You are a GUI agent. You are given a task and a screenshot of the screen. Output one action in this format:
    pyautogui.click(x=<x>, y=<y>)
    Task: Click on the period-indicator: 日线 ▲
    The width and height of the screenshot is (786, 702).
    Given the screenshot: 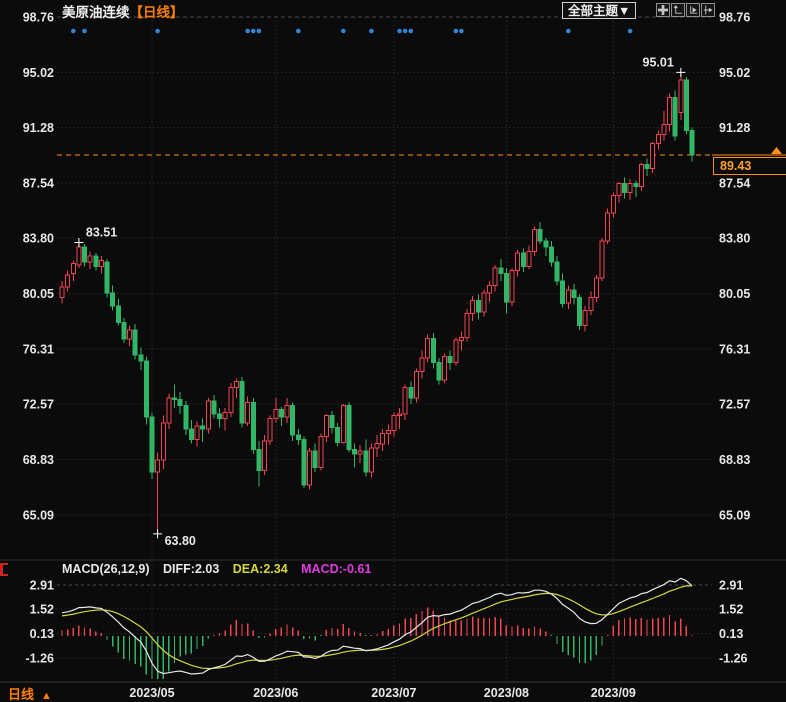 What is the action you would take?
    pyautogui.click(x=30, y=693)
    